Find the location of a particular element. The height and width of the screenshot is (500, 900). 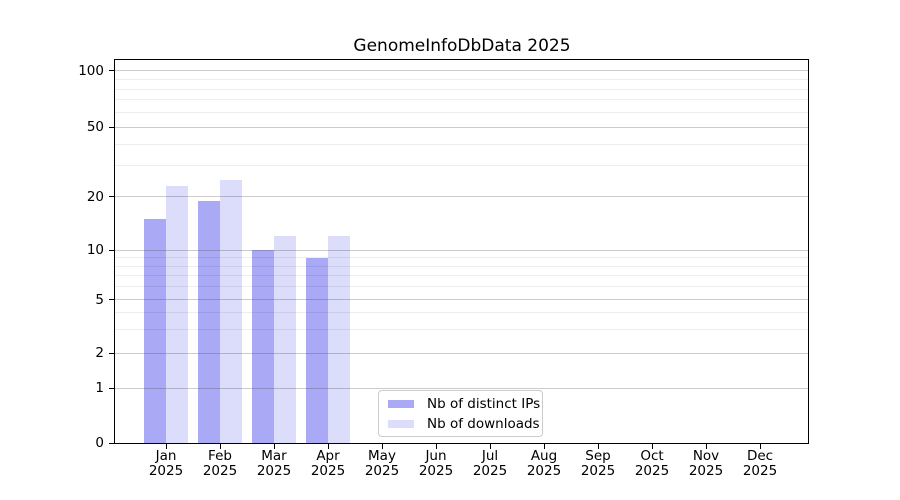

x-tick-label-month: Aug is located at coordinates (544, 456).